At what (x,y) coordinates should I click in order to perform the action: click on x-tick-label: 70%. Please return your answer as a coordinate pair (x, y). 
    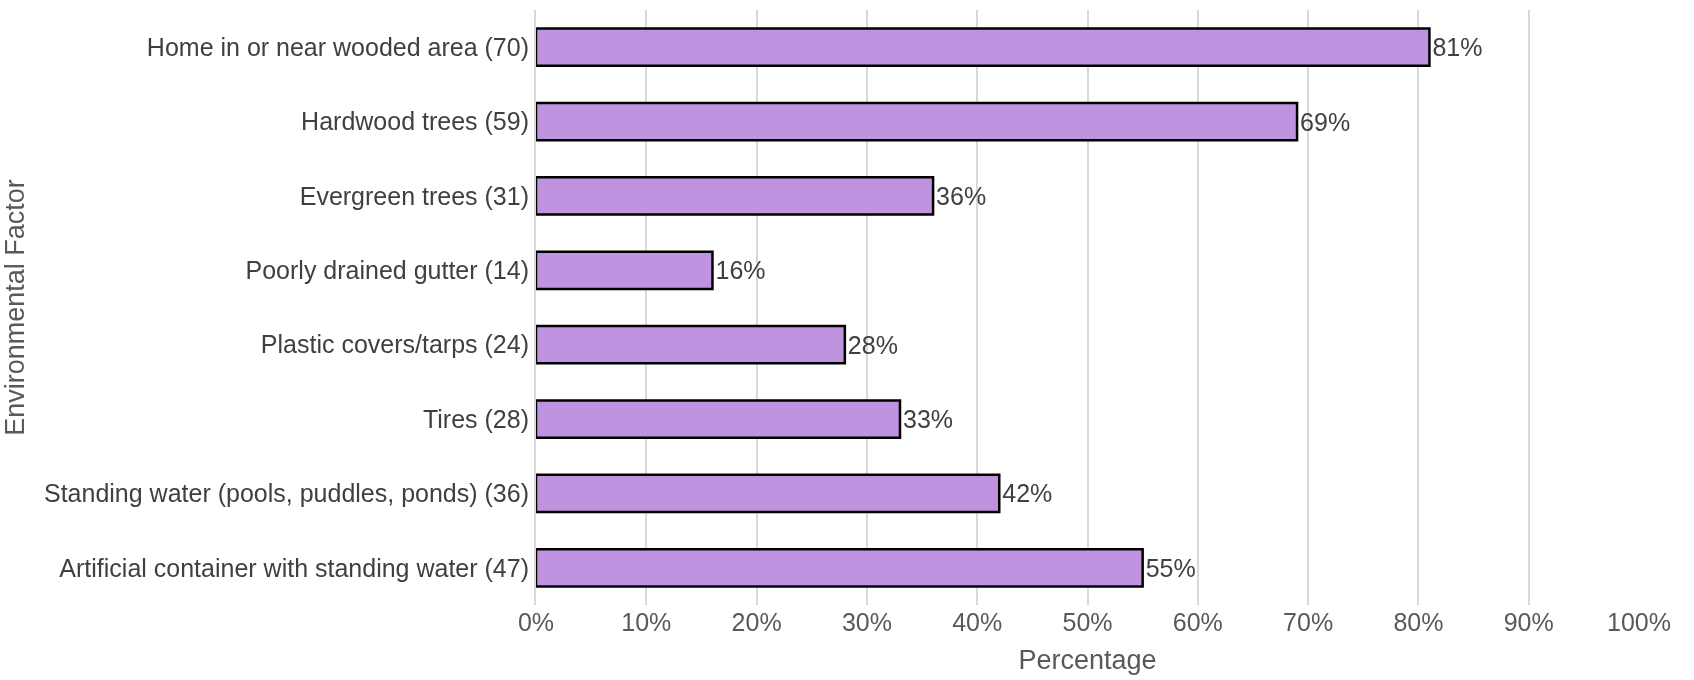
    Looking at the image, I should click on (1308, 622).